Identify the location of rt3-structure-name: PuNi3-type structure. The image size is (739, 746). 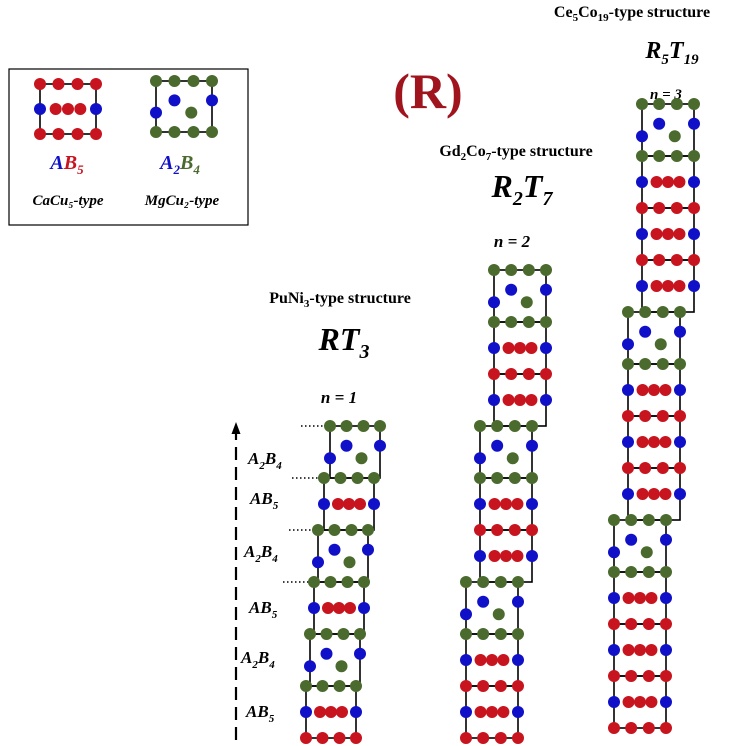
(340, 300).